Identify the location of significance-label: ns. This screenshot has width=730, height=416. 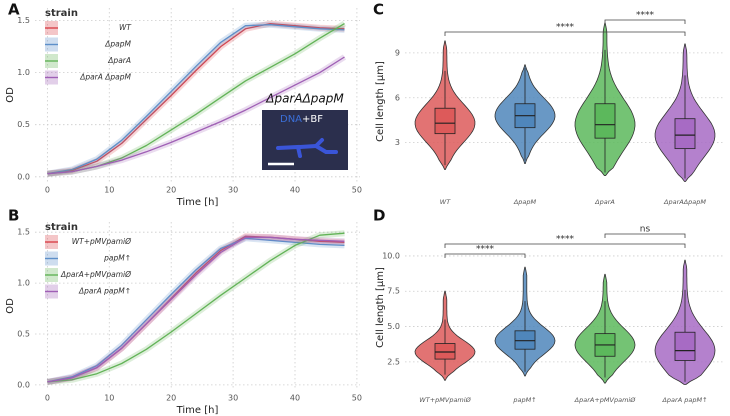
(645, 230).